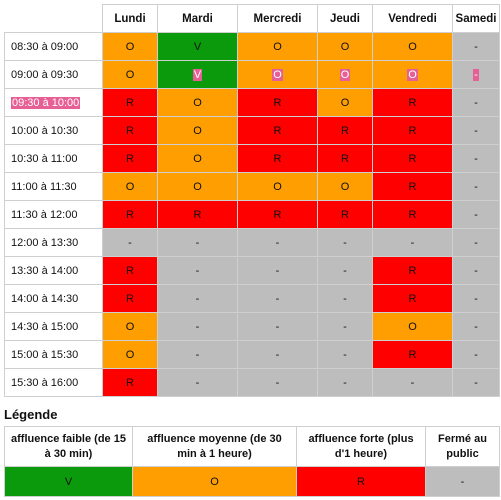  I want to click on time-slot-row: 09:30 à 10:00 R O R O R -, so click(252, 102).